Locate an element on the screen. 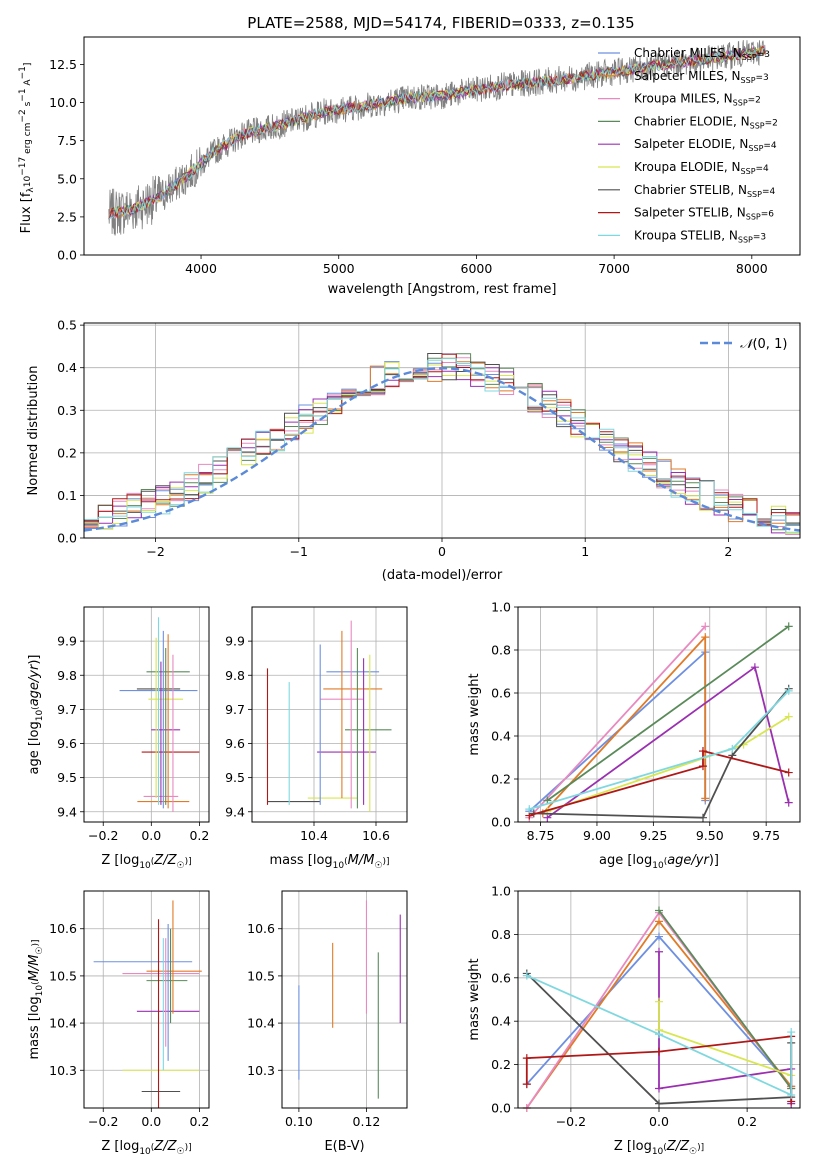 This screenshot has height=1170, width=819. model-spectrum-line is located at coordinates (436, 133).